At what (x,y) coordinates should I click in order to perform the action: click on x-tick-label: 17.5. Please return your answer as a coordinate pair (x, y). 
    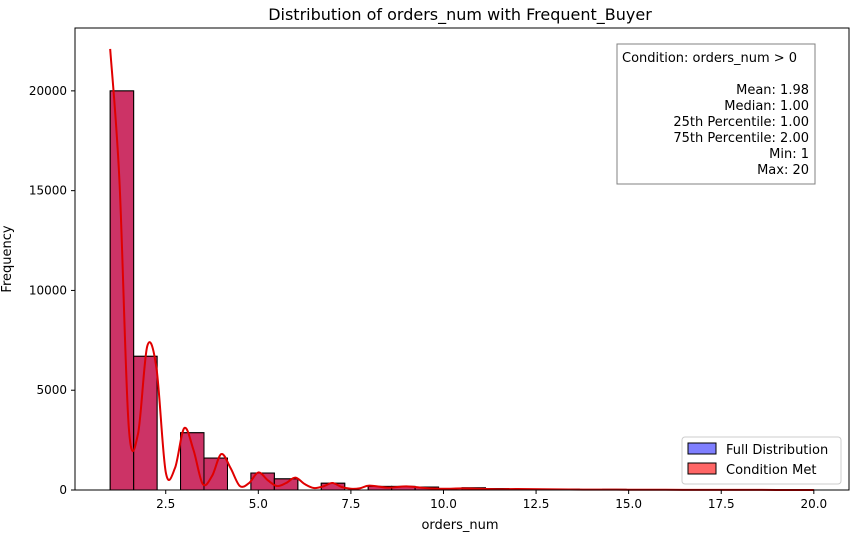
    Looking at the image, I should click on (721, 504).